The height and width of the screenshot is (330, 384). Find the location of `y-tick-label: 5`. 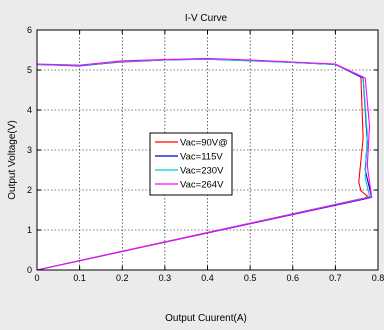

y-tick-label: 5 is located at coordinates (29, 70).